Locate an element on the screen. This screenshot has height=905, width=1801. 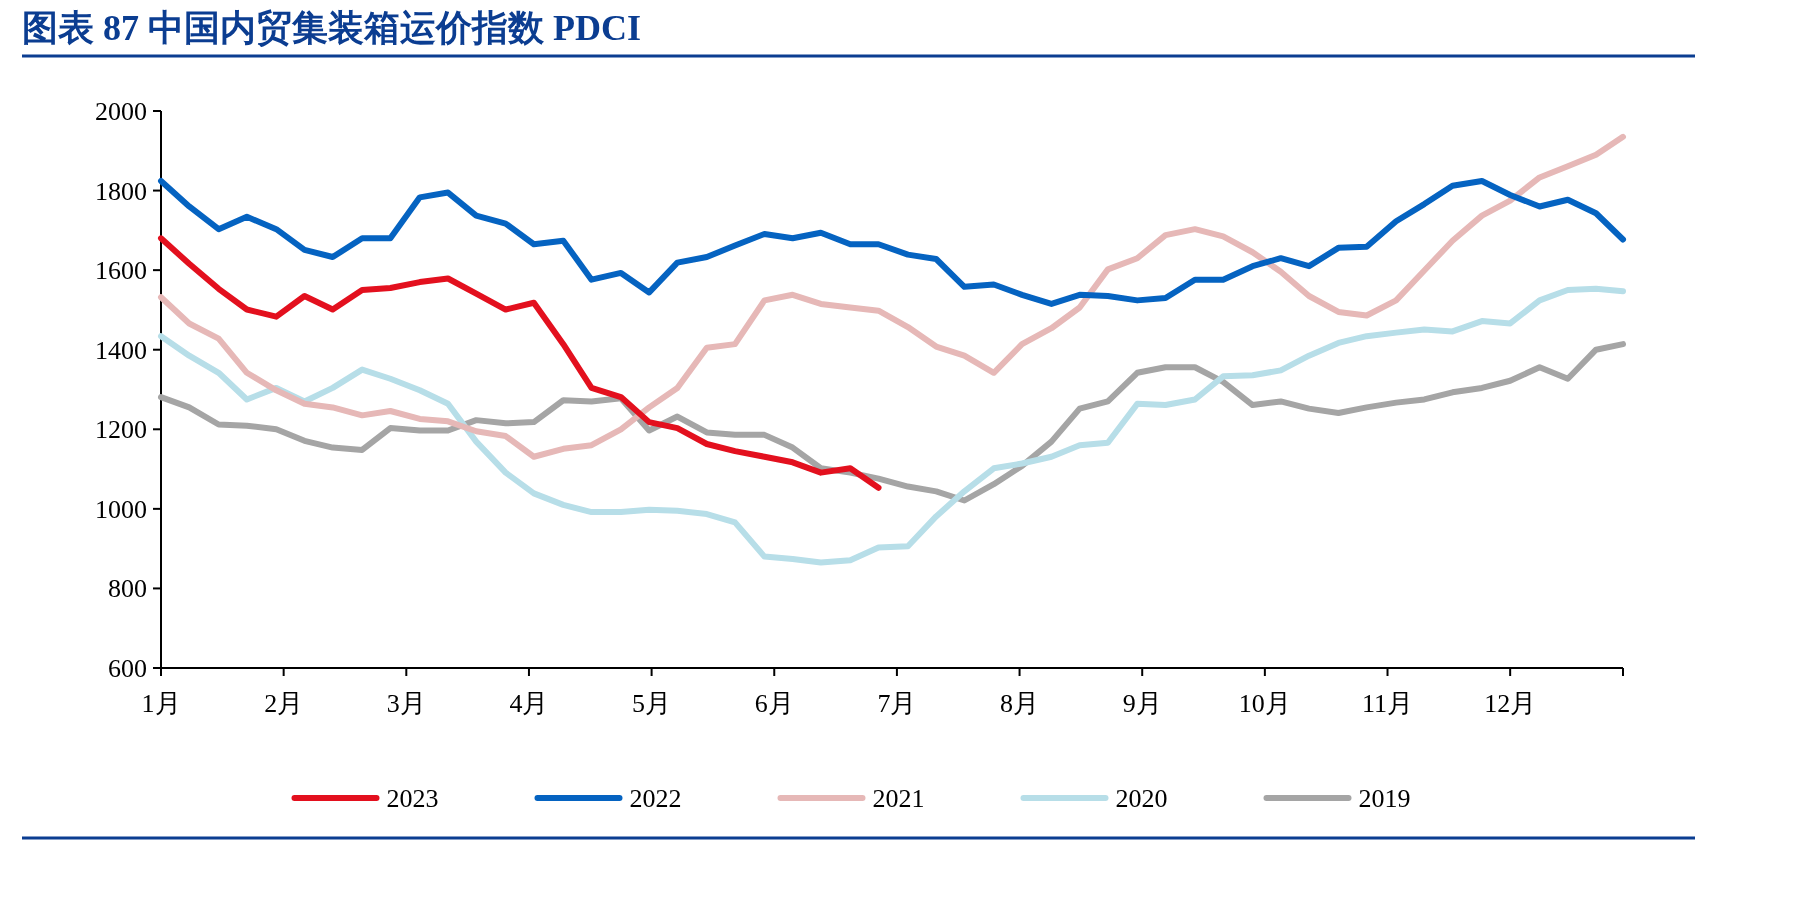
y-tick-label: 600 is located at coordinates (127, 668).